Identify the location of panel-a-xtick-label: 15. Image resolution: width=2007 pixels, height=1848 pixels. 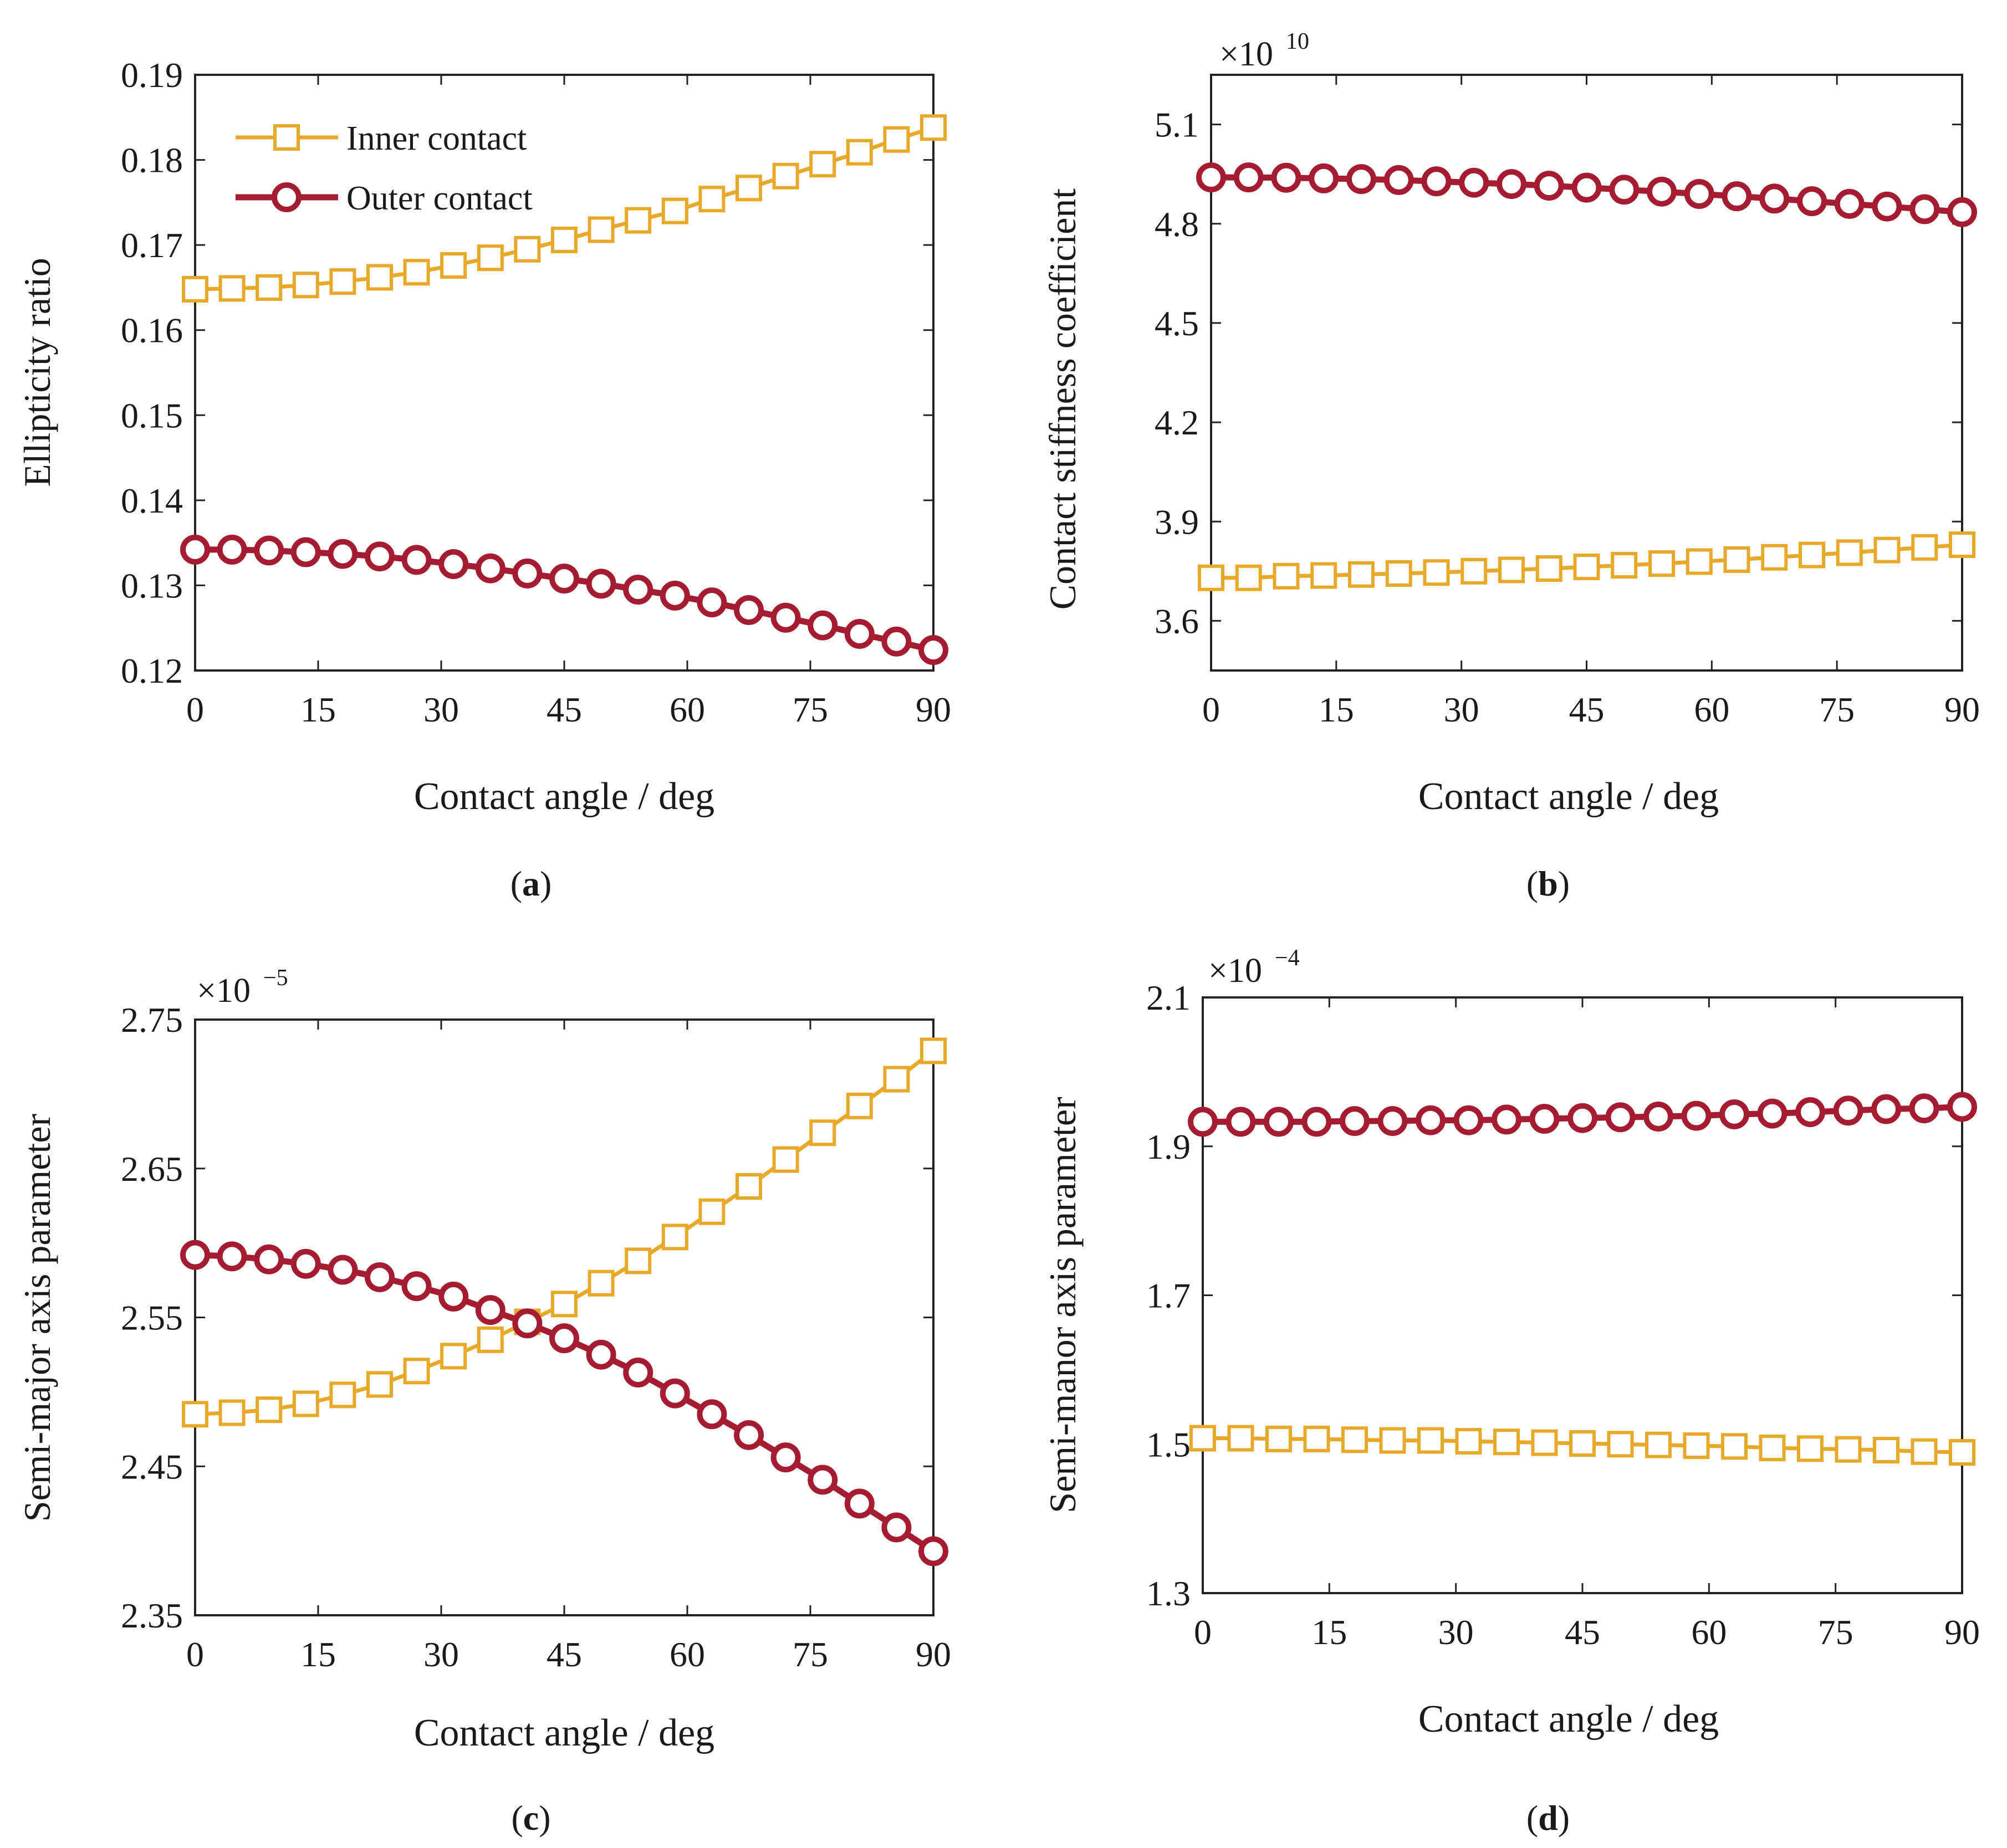
(318, 710).